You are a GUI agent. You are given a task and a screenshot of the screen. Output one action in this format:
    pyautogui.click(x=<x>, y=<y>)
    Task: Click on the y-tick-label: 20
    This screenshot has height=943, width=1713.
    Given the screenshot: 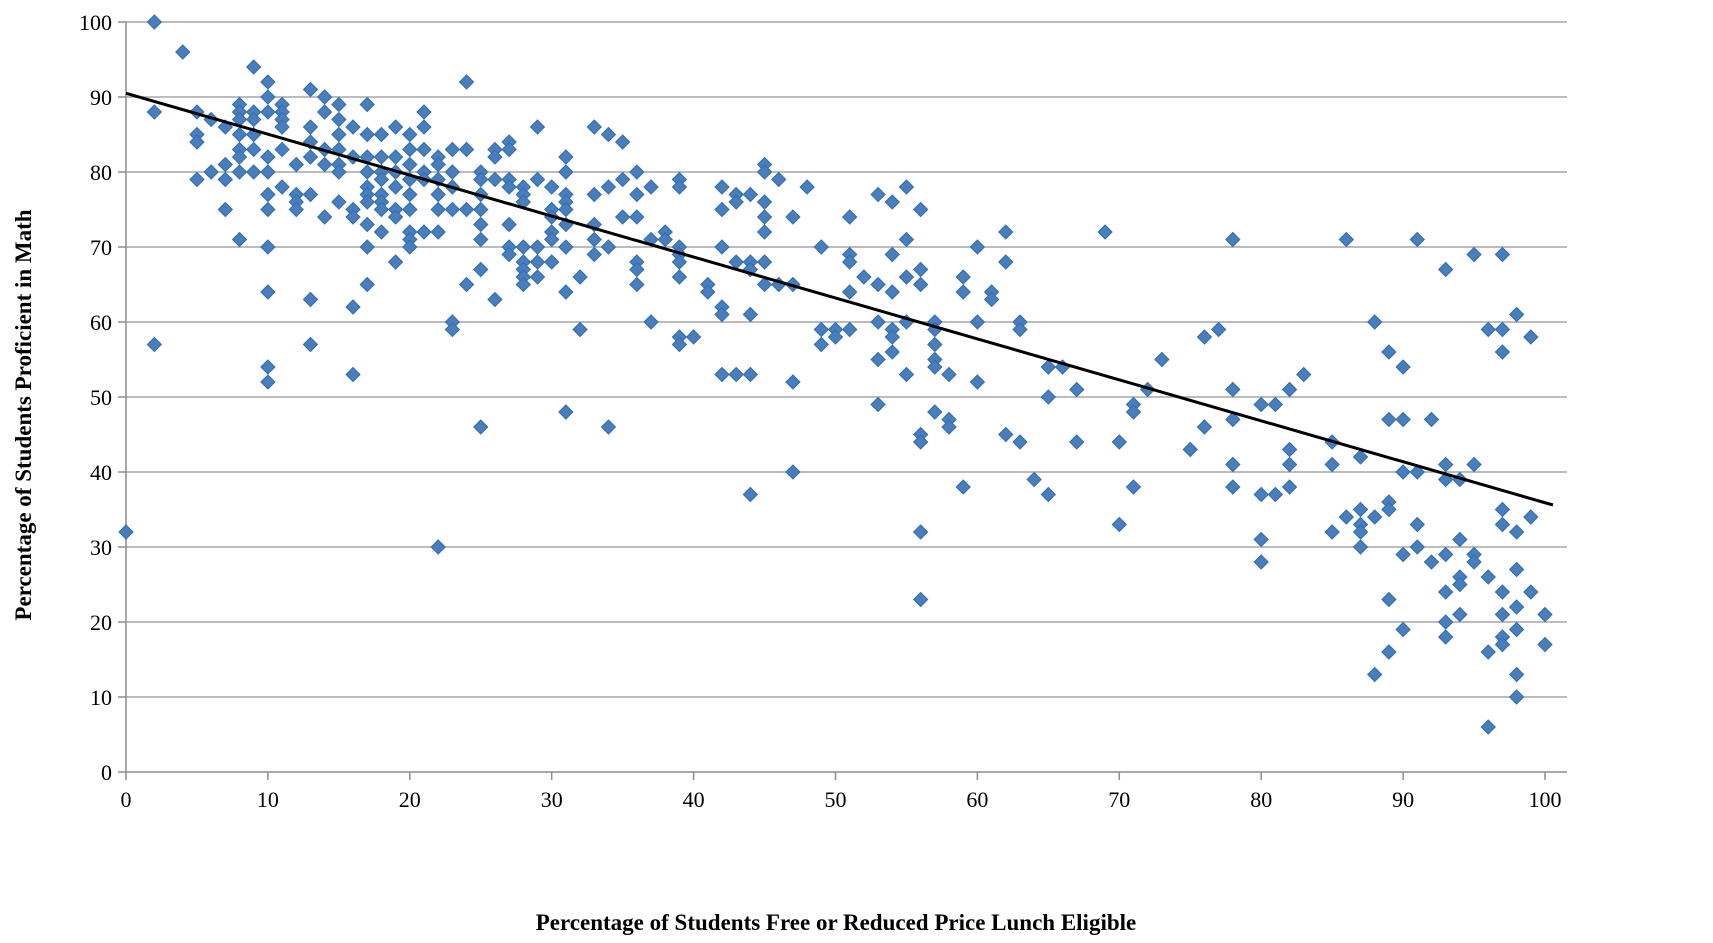 What is the action you would take?
    pyautogui.click(x=101, y=622)
    